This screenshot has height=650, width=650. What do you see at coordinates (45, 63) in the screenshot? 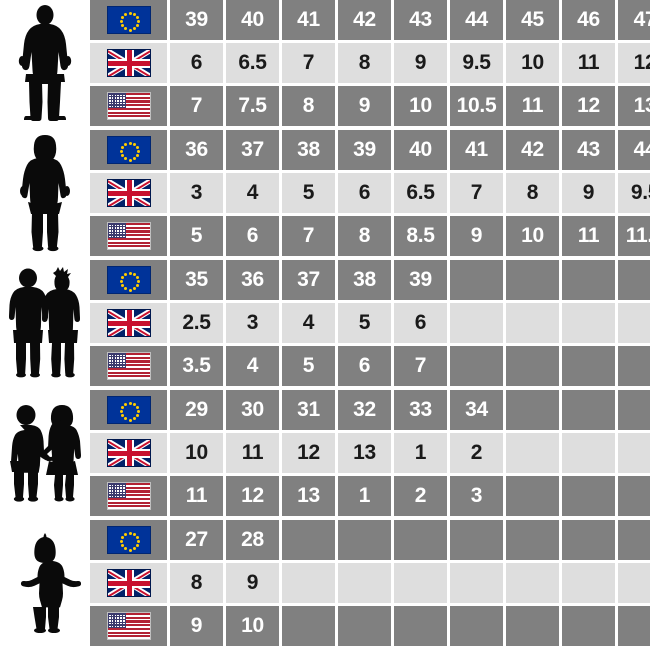
I see `man-silhouette-icon` at bounding box center [45, 63].